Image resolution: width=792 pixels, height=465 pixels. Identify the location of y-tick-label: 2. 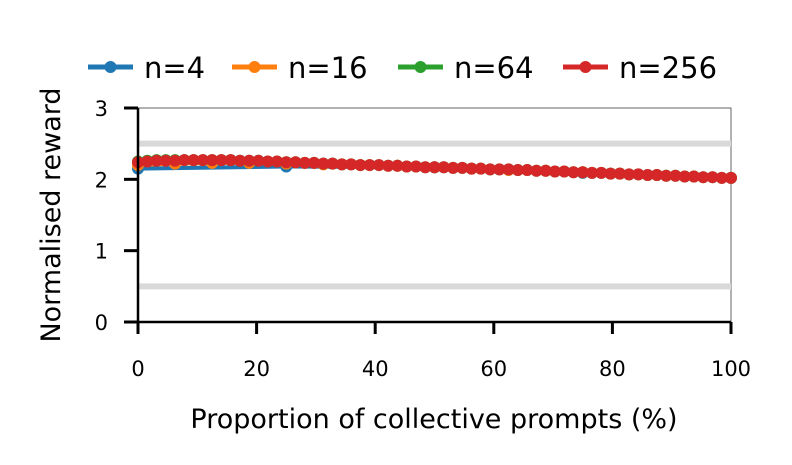
(101, 180).